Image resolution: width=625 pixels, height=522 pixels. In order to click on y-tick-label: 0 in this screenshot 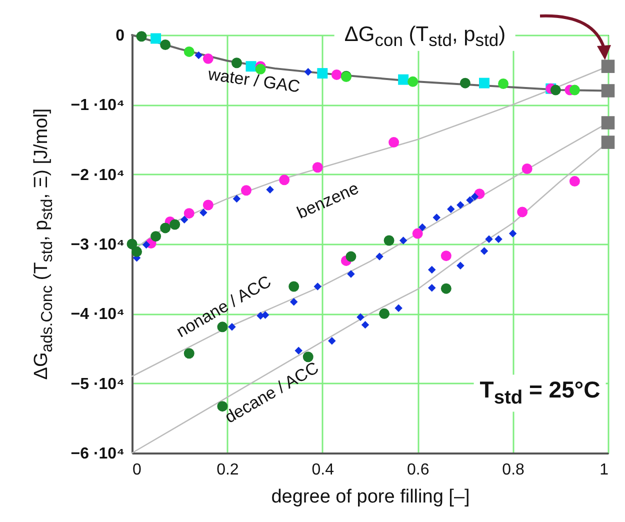, I will do `click(120, 36)`.